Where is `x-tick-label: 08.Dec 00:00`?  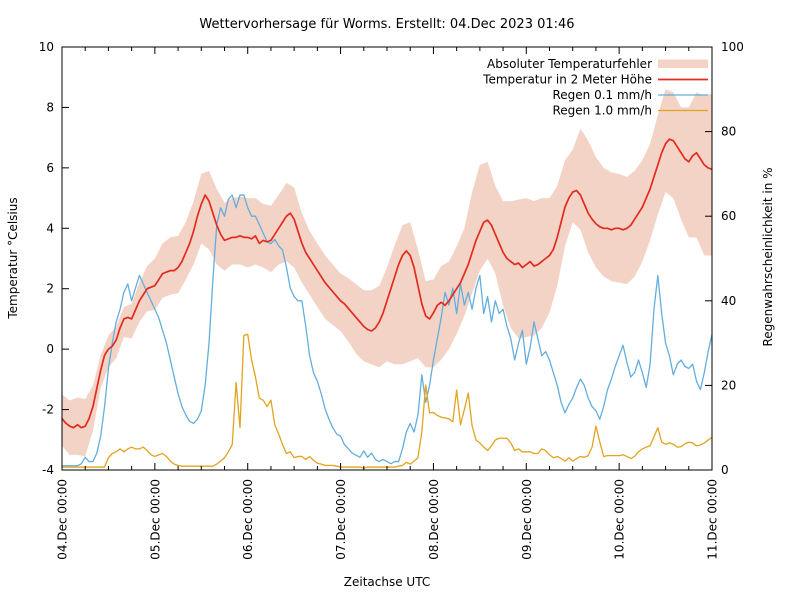
x-tick-label: 08.Dec 00:00 is located at coordinates (434, 519).